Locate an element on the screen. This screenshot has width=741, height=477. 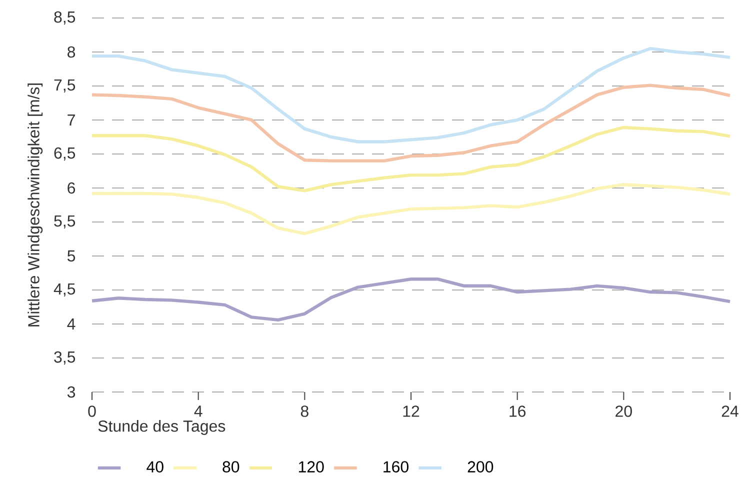
legend-label: 120 is located at coordinates (311, 466).